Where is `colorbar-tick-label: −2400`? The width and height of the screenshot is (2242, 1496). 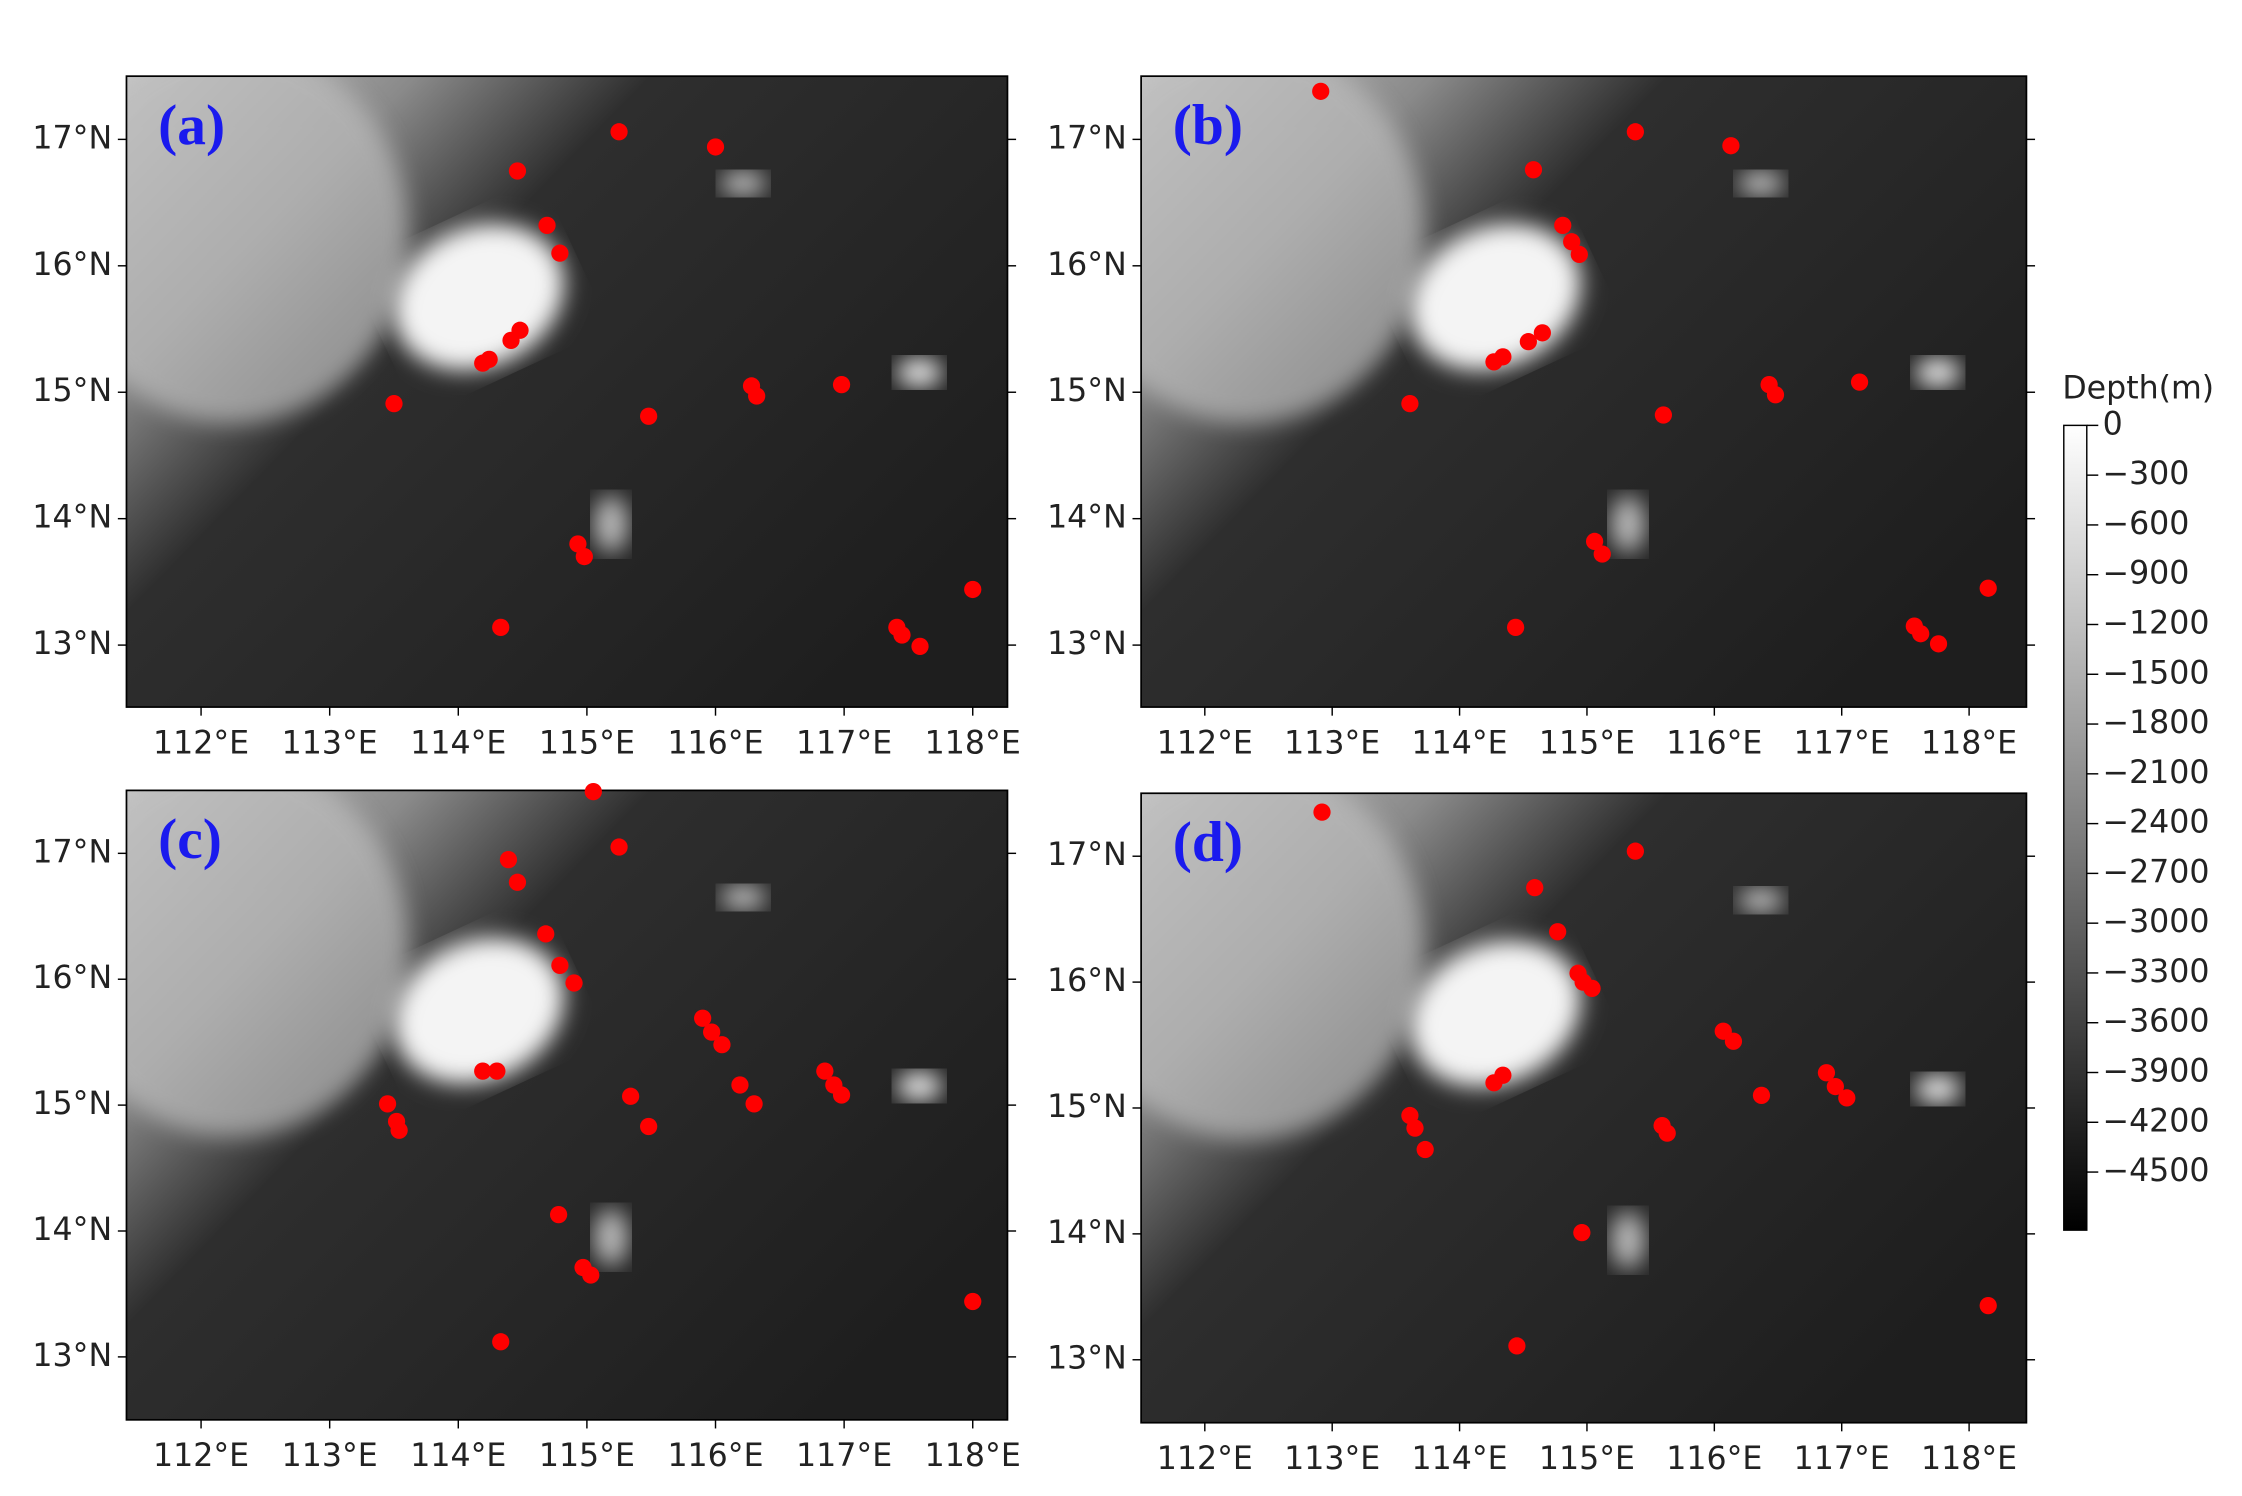 colorbar-tick-label: −2400 is located at coordinates (2156, 823).